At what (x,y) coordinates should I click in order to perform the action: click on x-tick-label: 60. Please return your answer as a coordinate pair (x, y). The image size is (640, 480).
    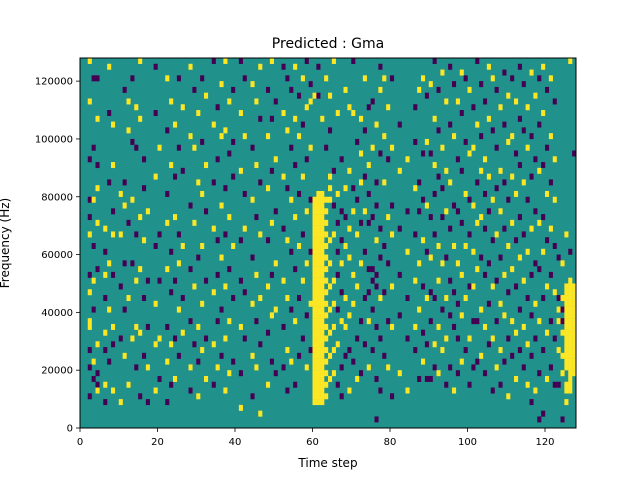
    Looking at the image, I should click on (312, 442).